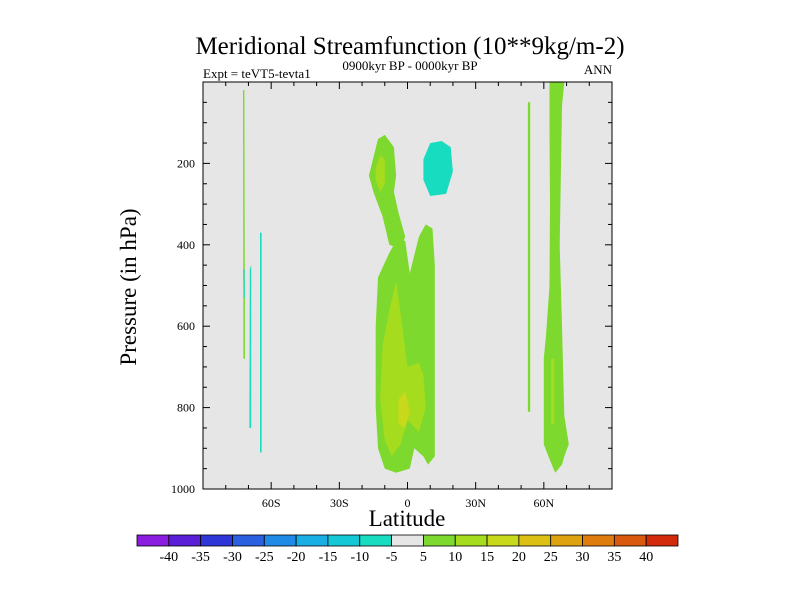  Describe the element at coordinates (186, 408) in the screenshot. I see `y-tick-label-3: 800` at that location.